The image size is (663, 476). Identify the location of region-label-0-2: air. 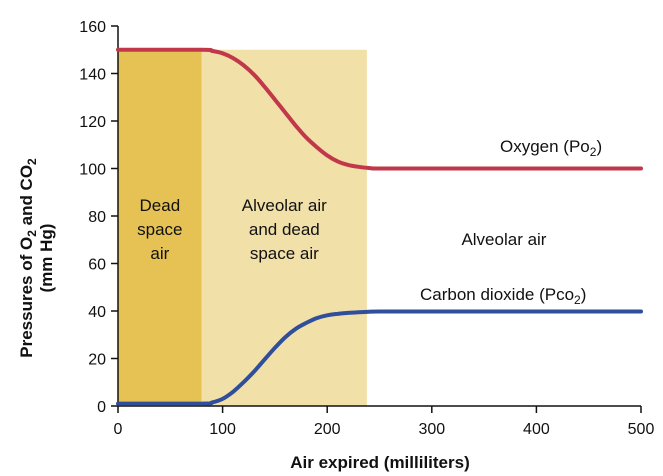
(159, 253).